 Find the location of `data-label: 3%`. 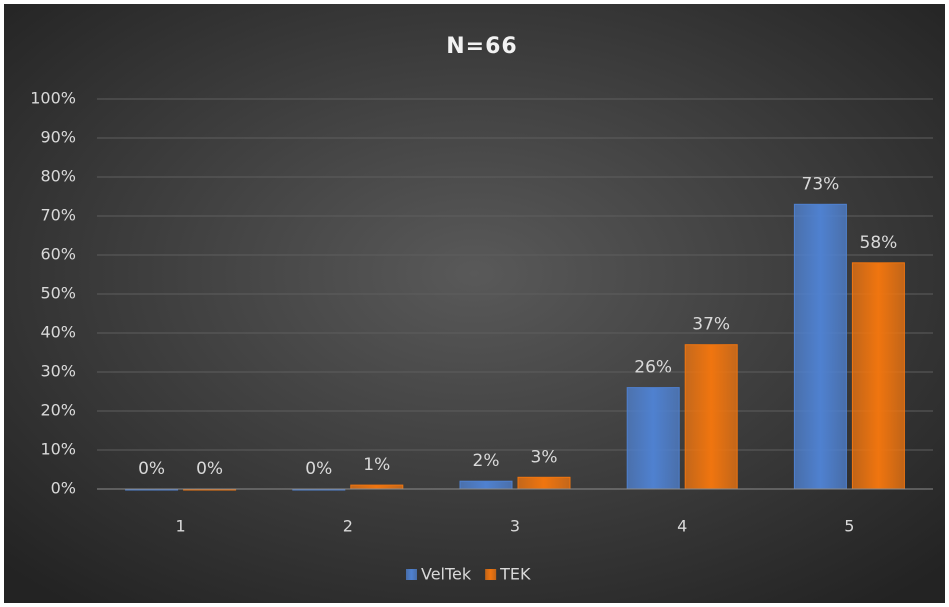

data-label: 3% is located at coordinates (544, 457).